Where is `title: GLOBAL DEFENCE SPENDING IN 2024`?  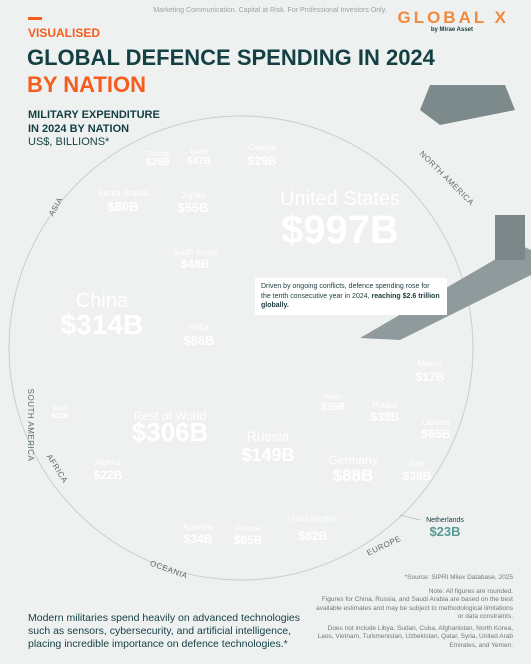 title: GLOBAL DEFENCE SPENDING IN 2024 is located at coordinates (231, 57).